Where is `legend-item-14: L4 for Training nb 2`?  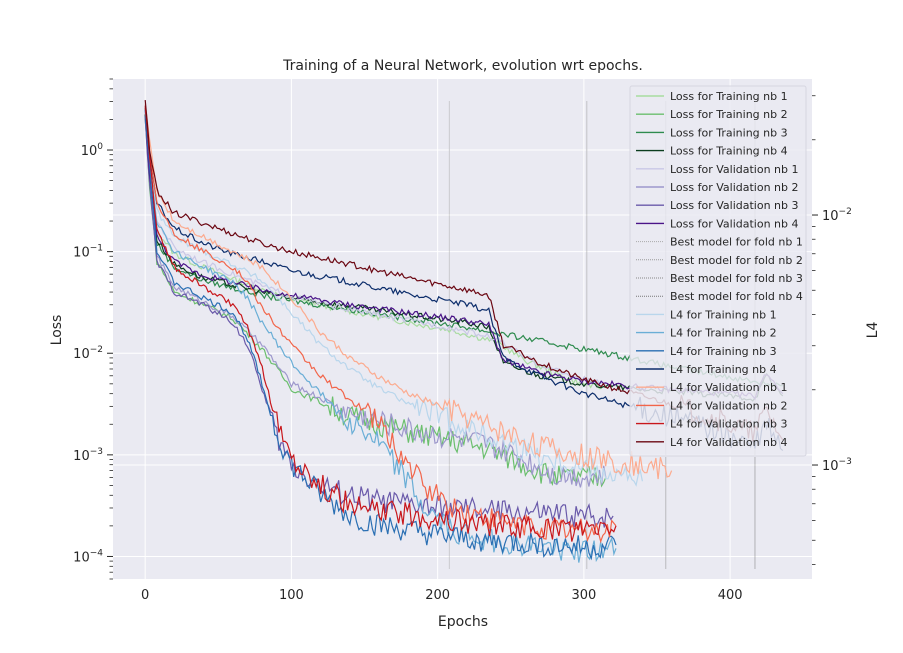 legend-item-14: L4 for Training nb 2 is located at coordinates (723, 333).